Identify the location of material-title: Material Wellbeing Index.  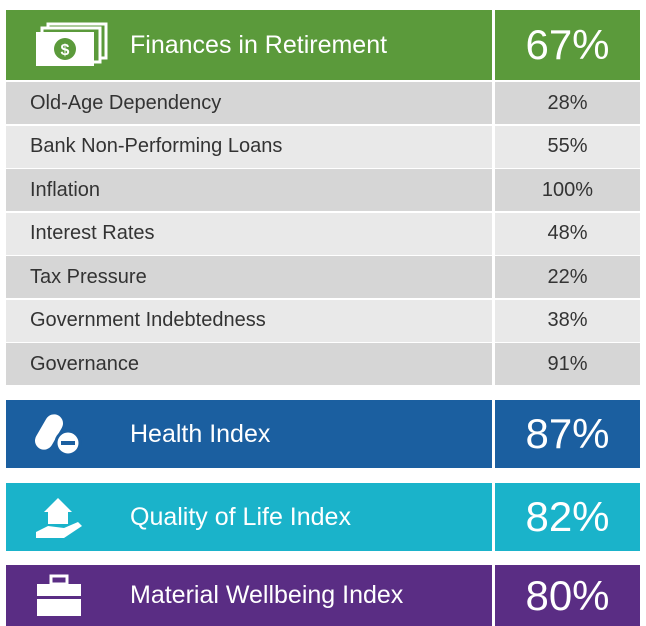
(267, 595).